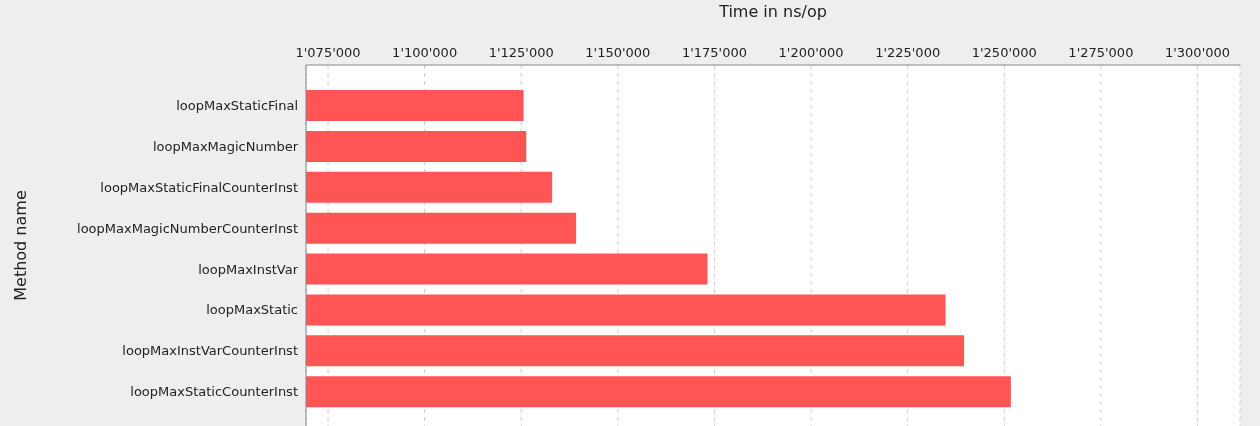 This screenshot has width=1260, height=426. What do you see at coordinates (1197, 52) in the screenshot?
I see `x-tick-label: 1'300'000` at bounding box center [1197, 52].